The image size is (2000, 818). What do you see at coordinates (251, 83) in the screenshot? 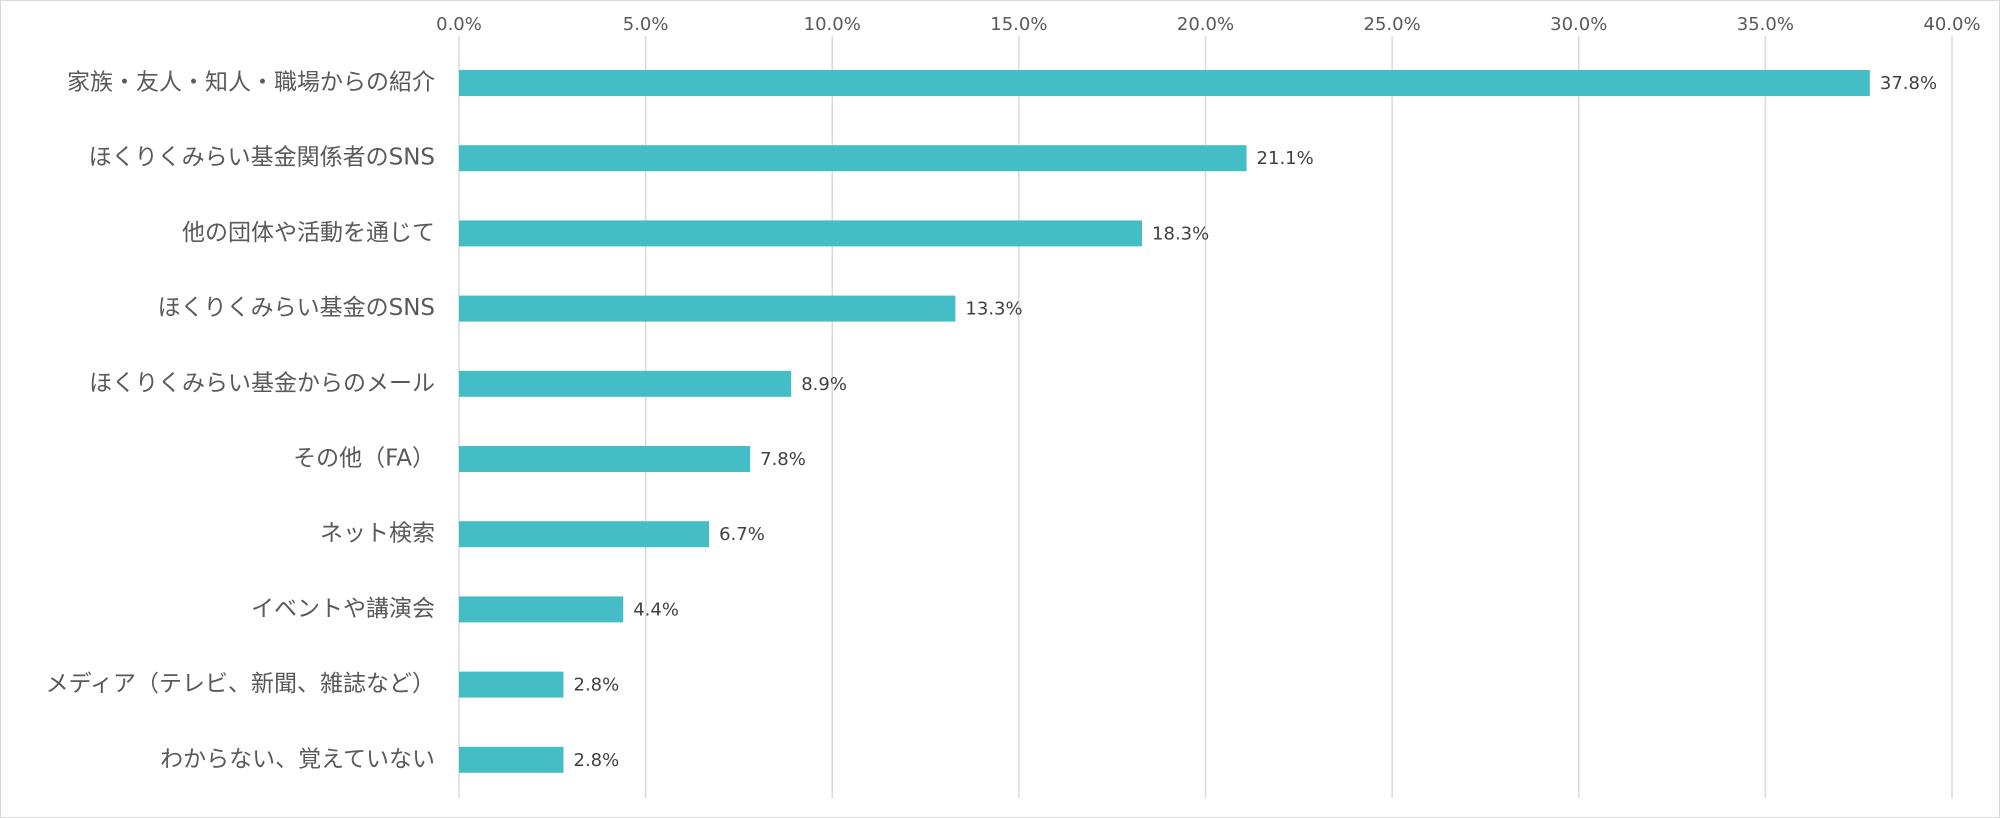
I see `category-label: 家族・友人・知人・職場からの紹介` at bounding box center [251, 83].